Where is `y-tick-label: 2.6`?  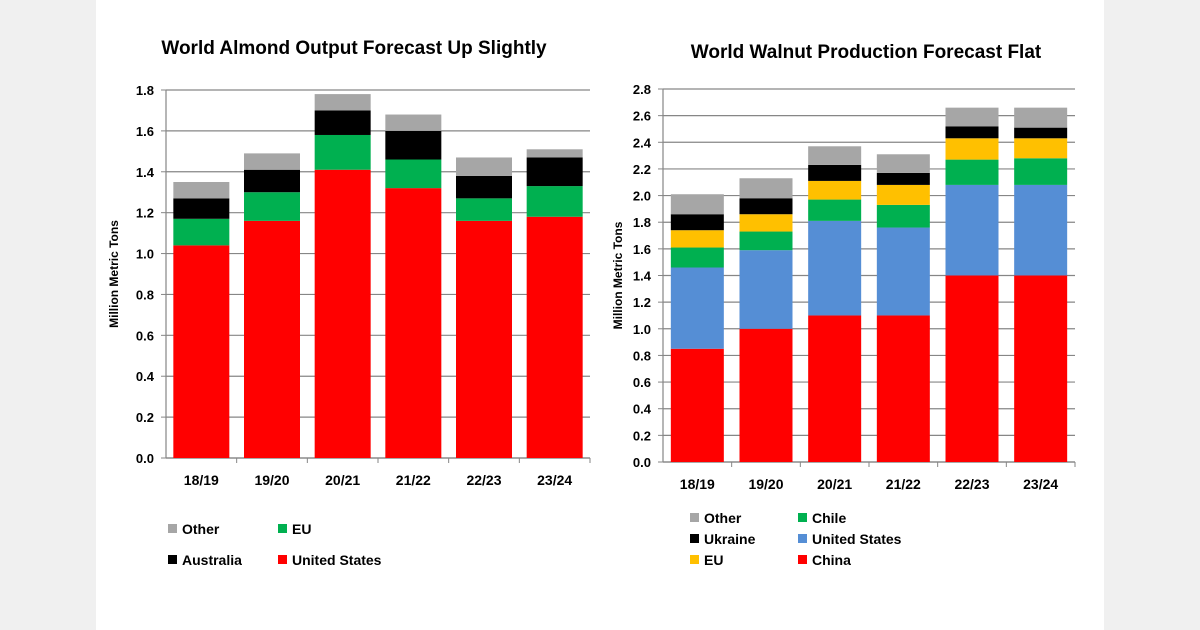
y-tick-label: 2.6 is located at coordinates (642, 116).